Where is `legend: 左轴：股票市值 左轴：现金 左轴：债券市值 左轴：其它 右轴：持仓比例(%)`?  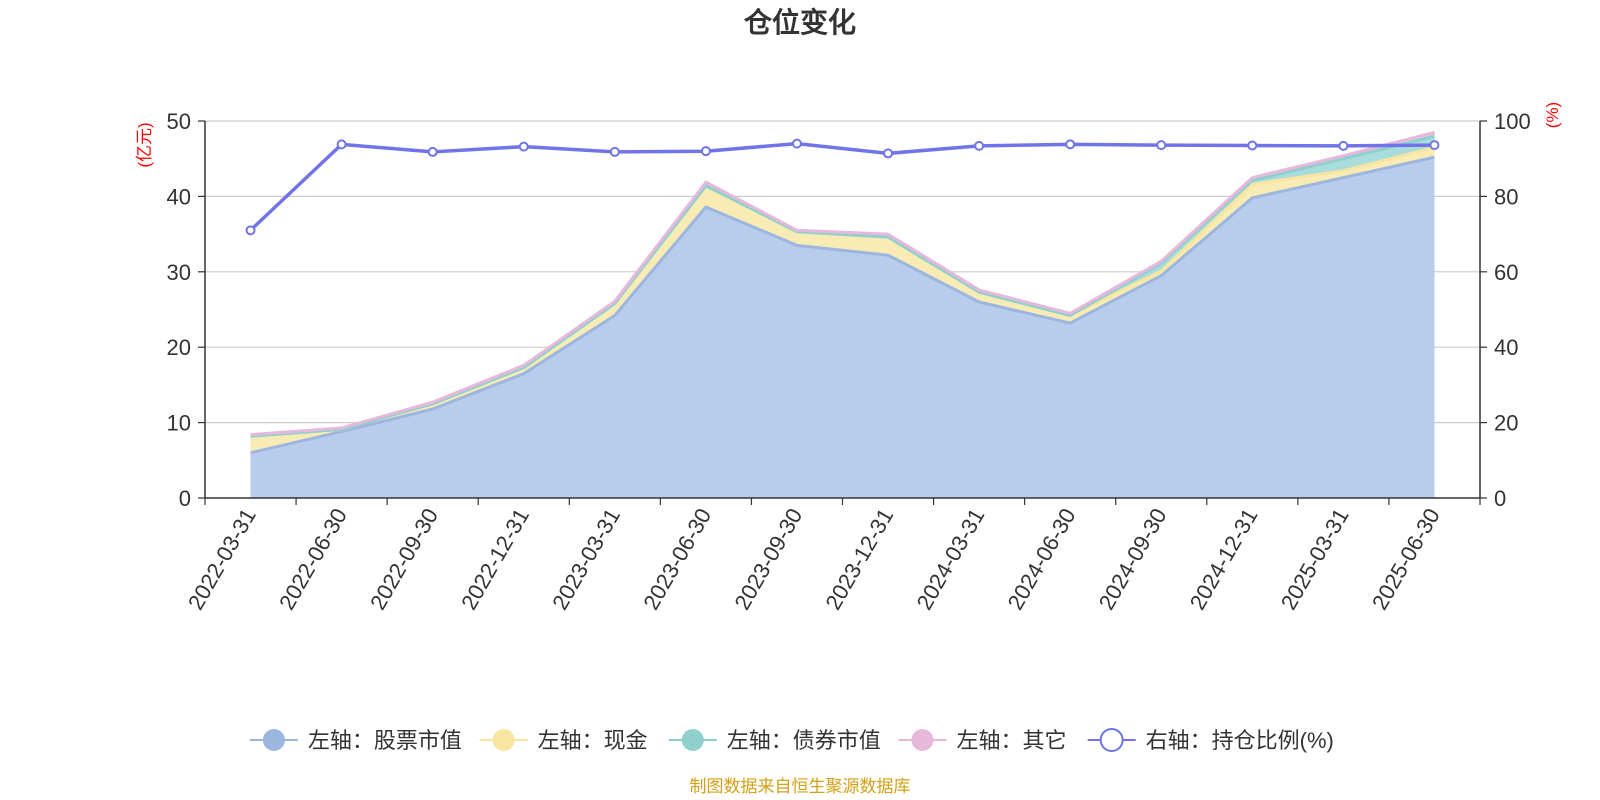
legend: 左轴：股票市值 左轴：现金 左轴：债券市值 左轴：其它 右轴：持仓比例(%) is located at coordinates (791, 740).